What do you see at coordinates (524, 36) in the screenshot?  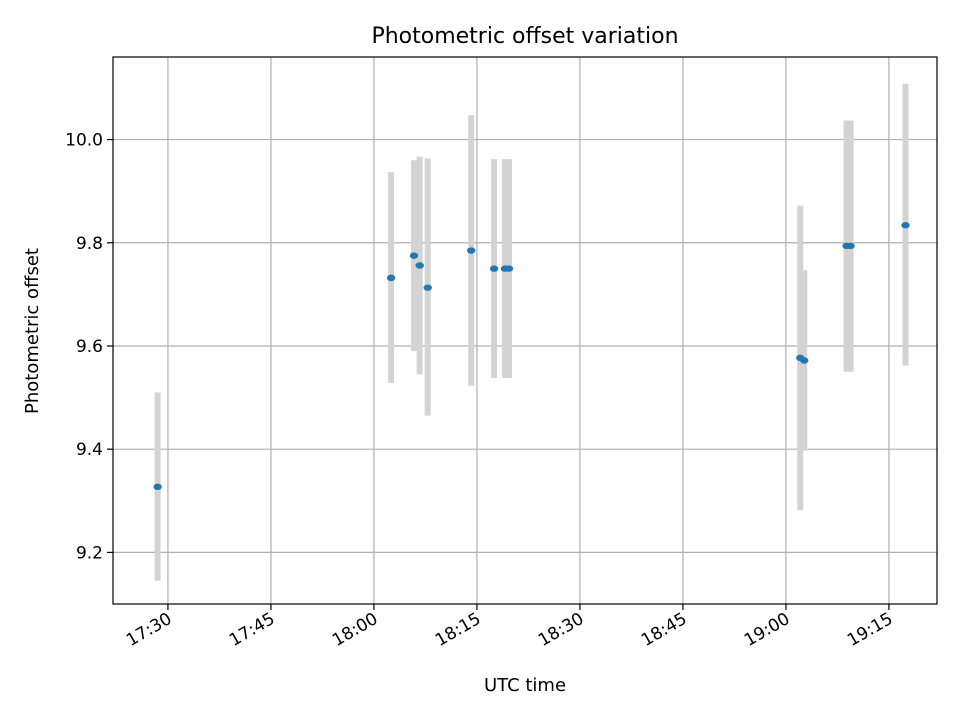 I see `chart-title: Photometric offset variation` at bounding box center [524, 36].